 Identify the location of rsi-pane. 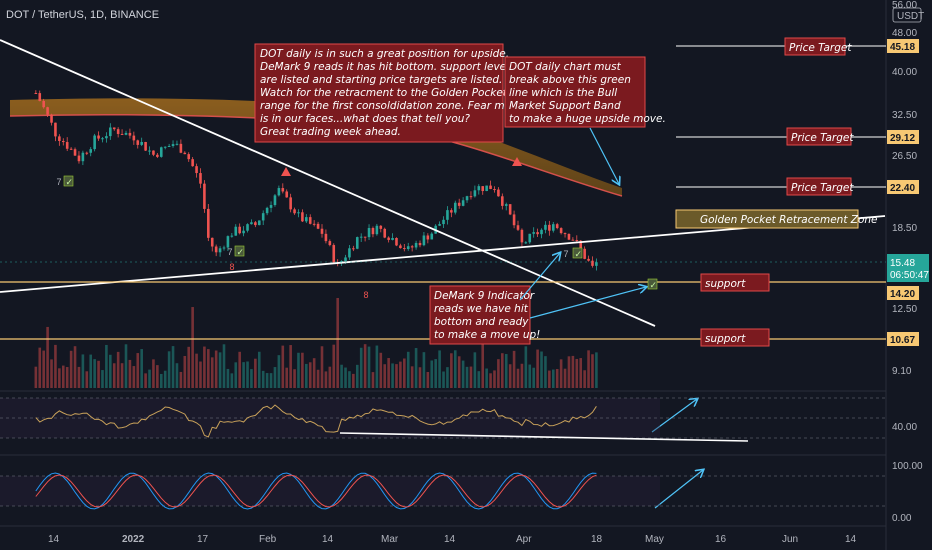
(443, 419).